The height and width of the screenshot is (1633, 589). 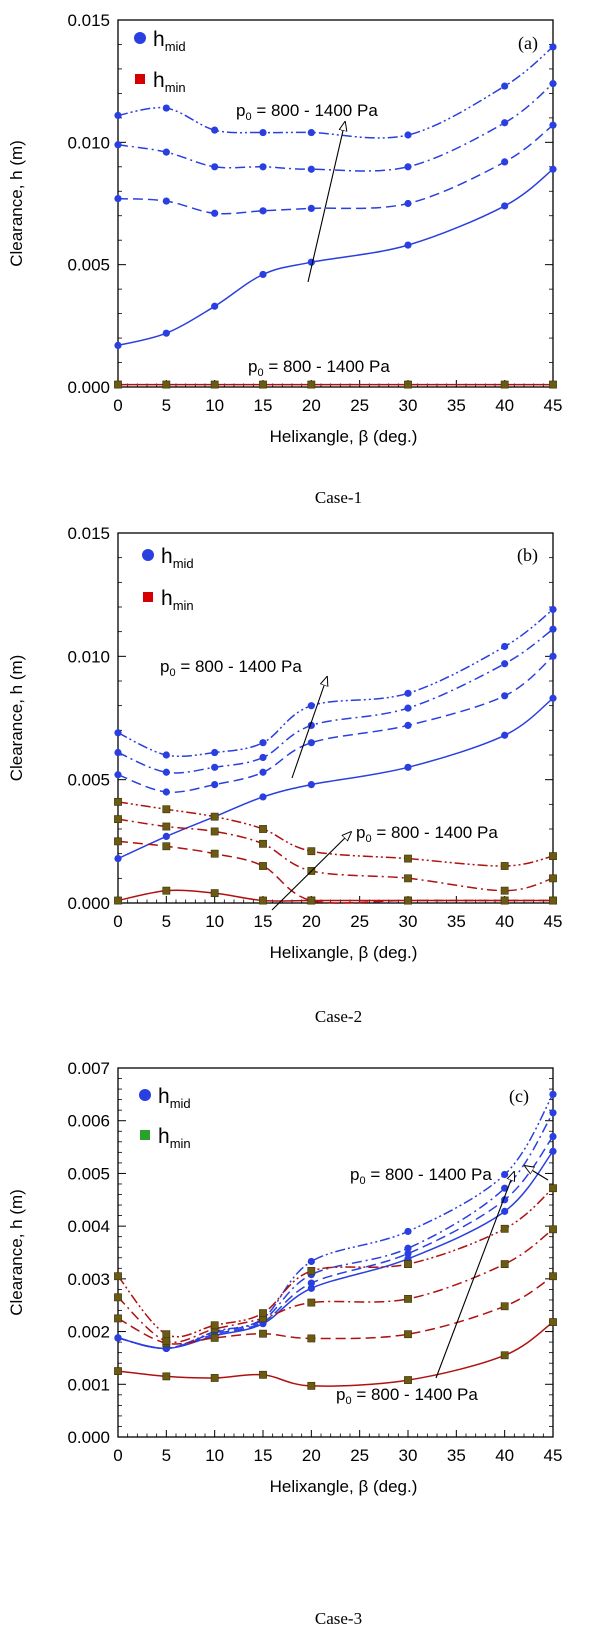 I want to click on x-tick-label: 35, so click(x=456, y=405).